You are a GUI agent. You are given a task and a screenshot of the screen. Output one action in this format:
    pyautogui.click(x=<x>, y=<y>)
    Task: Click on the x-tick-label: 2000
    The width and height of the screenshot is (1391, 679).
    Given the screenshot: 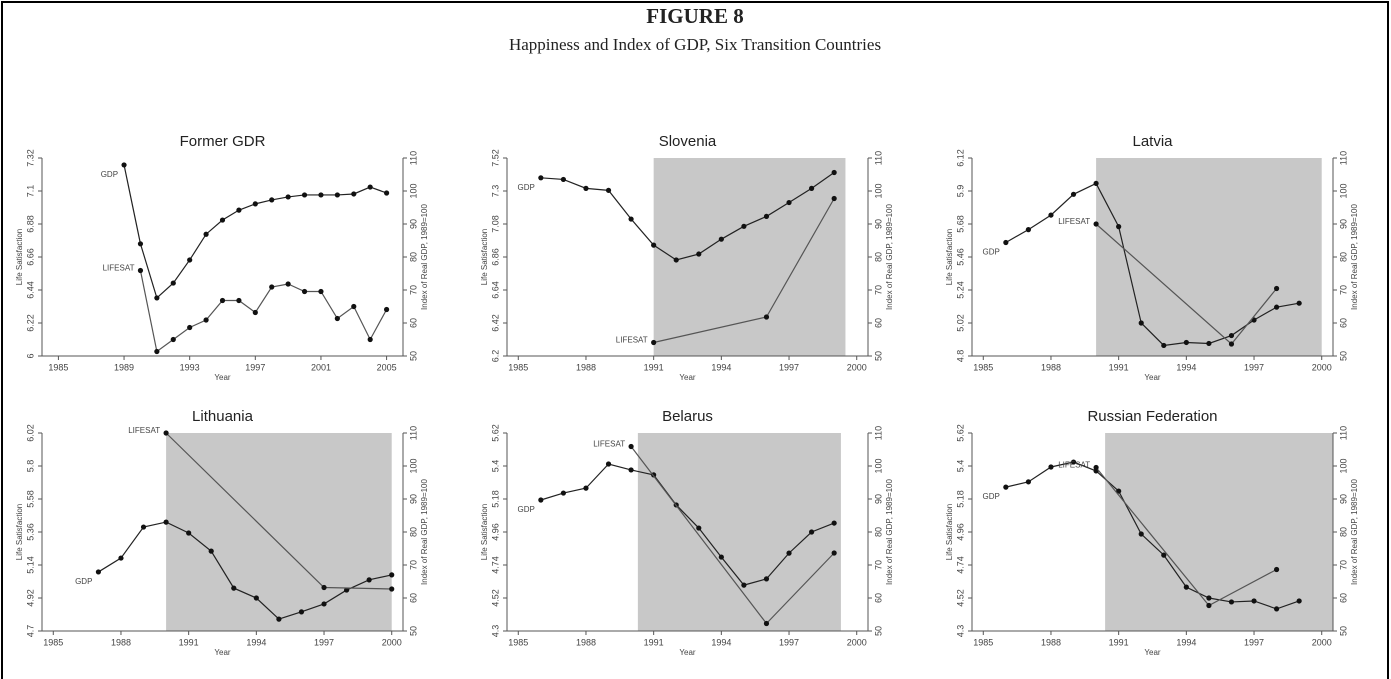 What is the action you would take?
    pyautogui.click(x=392, y=642)
    